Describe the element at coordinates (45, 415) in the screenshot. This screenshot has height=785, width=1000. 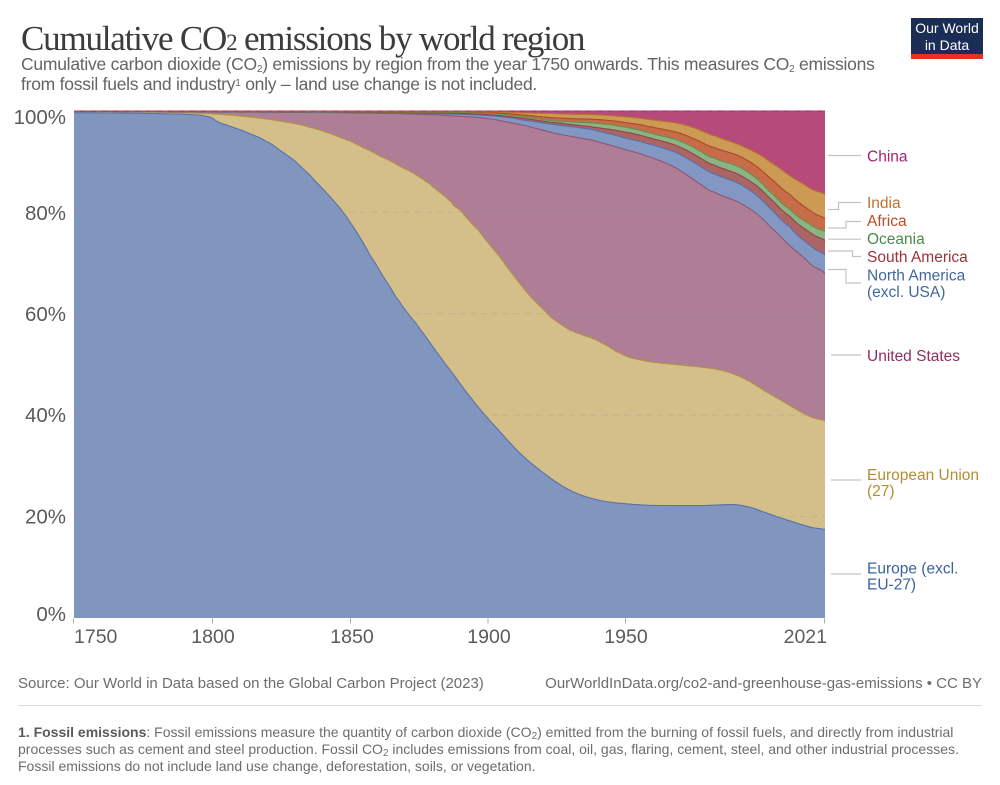
I see `svg-text: 40%` at that location.